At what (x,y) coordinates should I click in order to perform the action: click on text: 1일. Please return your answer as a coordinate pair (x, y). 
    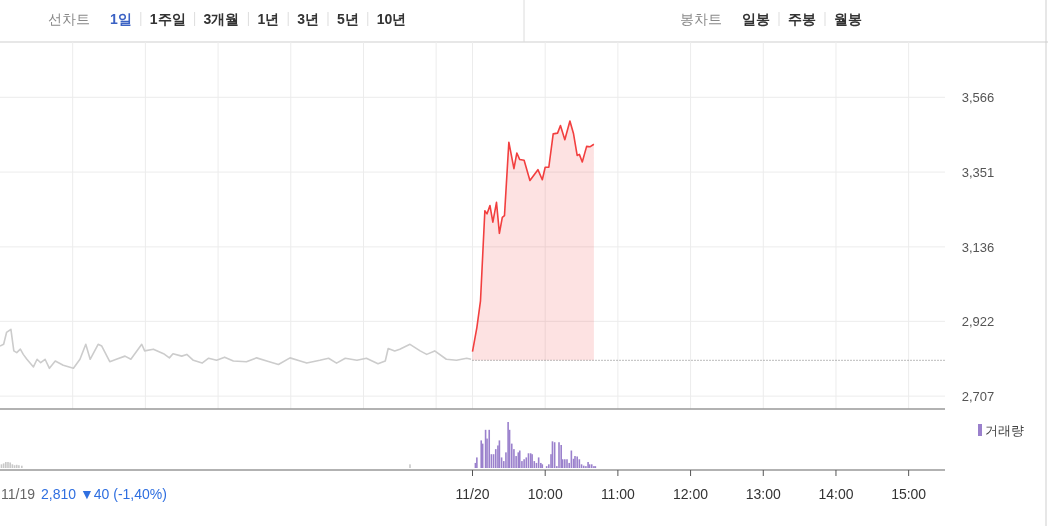
    Looking at the image, I should click on (121, 19).